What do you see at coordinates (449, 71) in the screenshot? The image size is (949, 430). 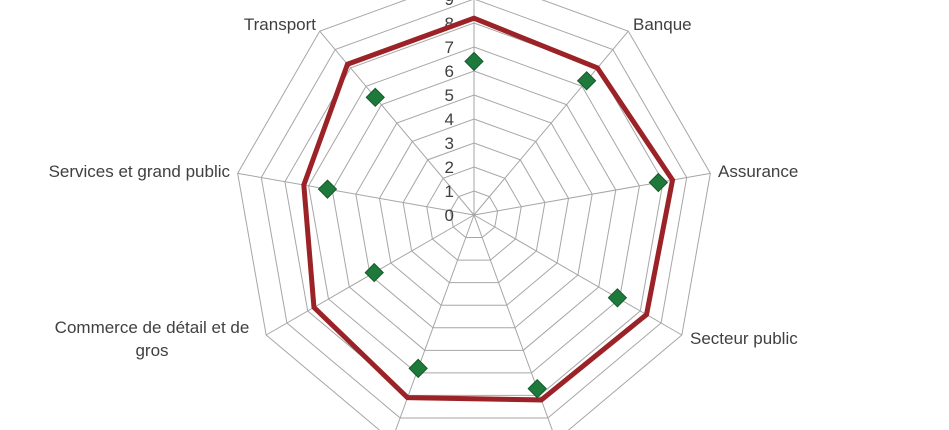 I see `tick-label: 6` at bounding box center [449, 71].